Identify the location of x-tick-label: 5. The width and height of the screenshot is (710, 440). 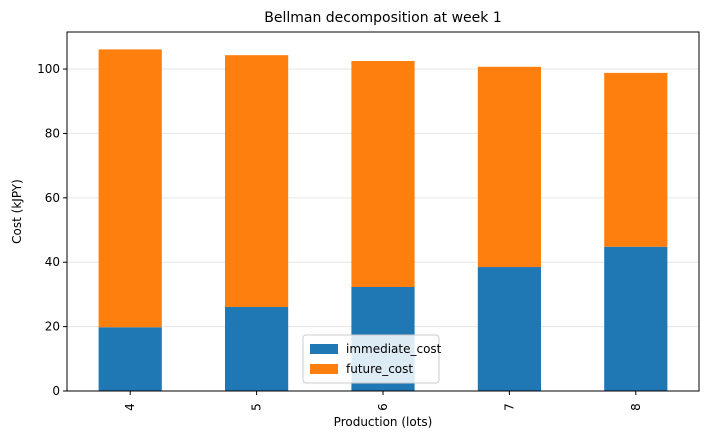
(257, 407).